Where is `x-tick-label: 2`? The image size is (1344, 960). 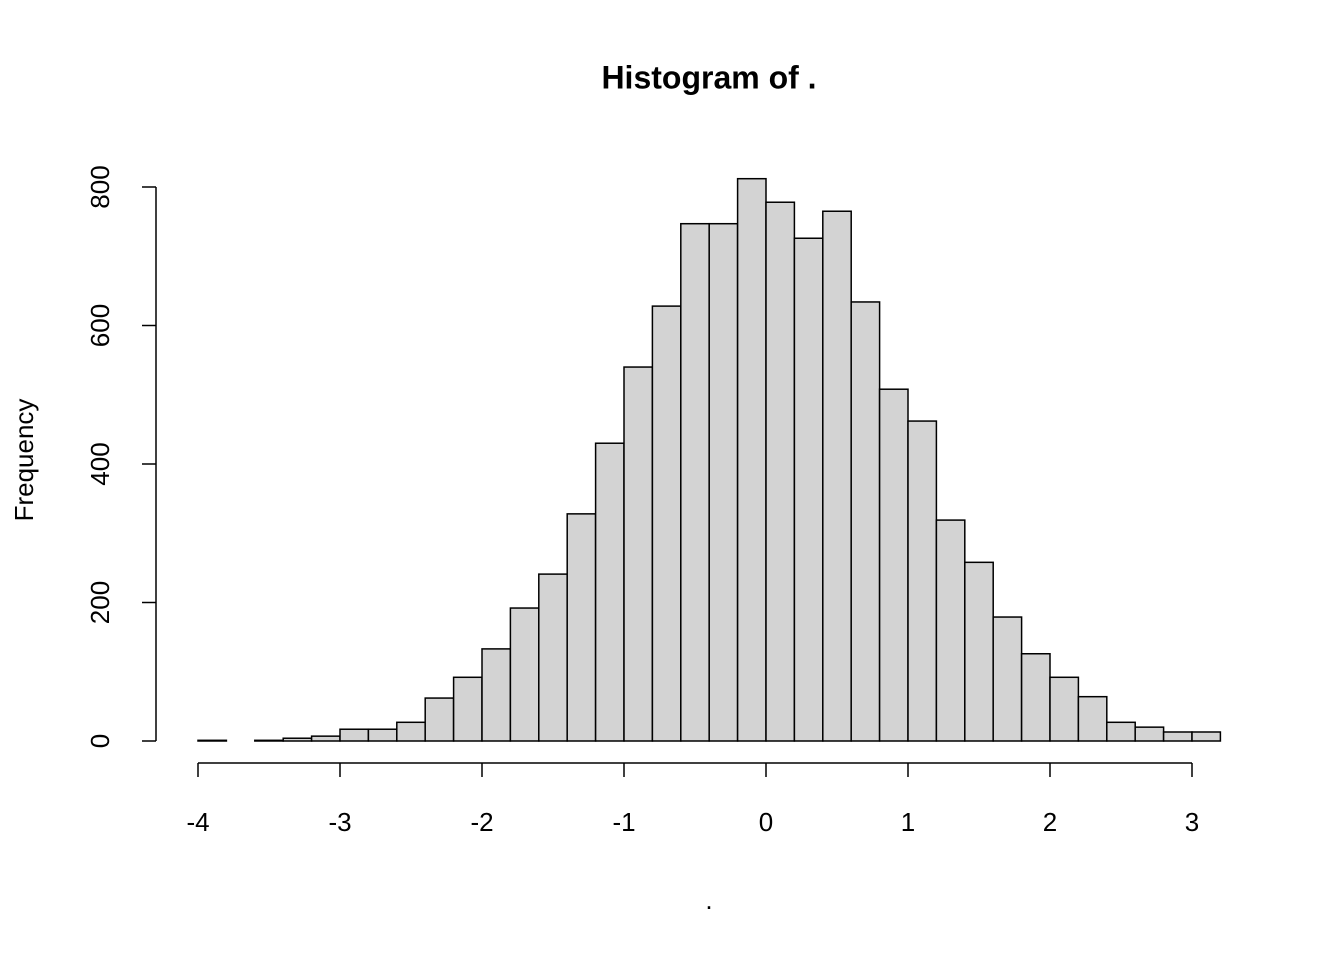
x-tick-label: 2 is located at coordinates (1050, 822).